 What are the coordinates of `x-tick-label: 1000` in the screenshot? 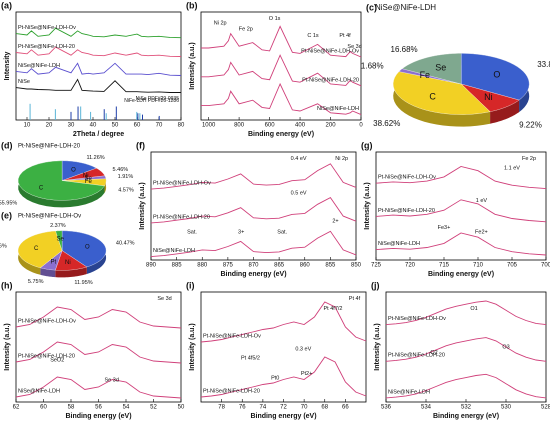 It's located at (209, 126).